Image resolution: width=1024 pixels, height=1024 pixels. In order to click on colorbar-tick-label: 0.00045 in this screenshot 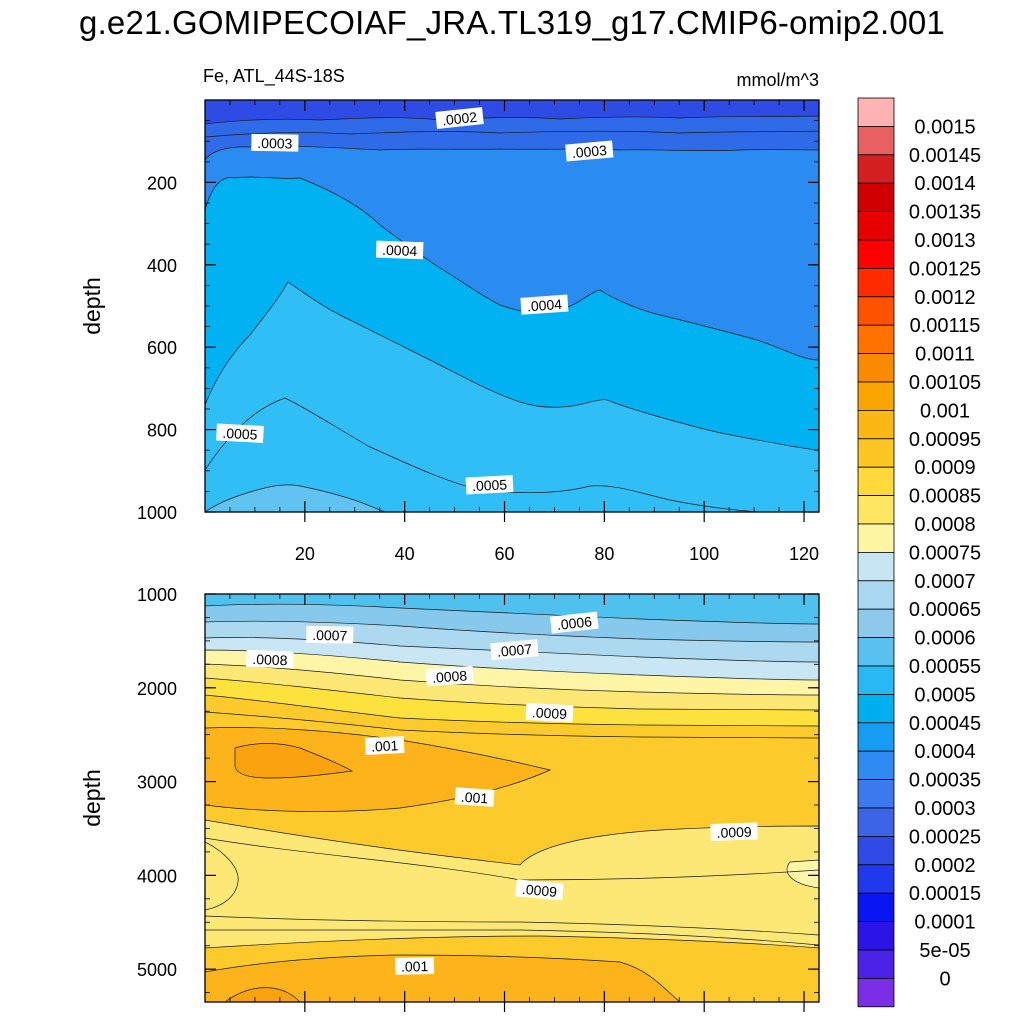, I will do `click(945, 724)`.